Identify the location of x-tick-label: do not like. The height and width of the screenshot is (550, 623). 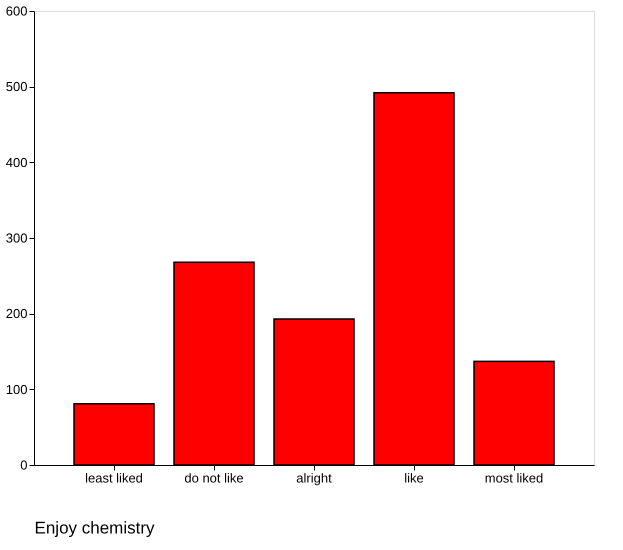
(214, 478).